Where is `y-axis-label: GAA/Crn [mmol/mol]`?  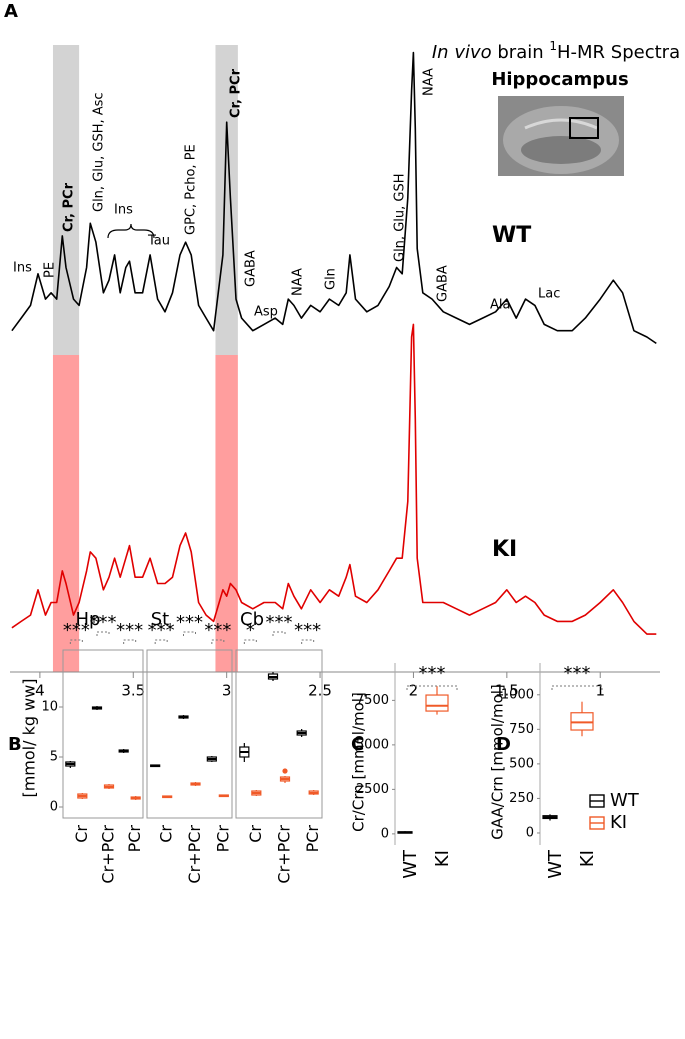 y-axis-label: GAA/Crn [mmol/mol] is located at coordinates (498, 762).